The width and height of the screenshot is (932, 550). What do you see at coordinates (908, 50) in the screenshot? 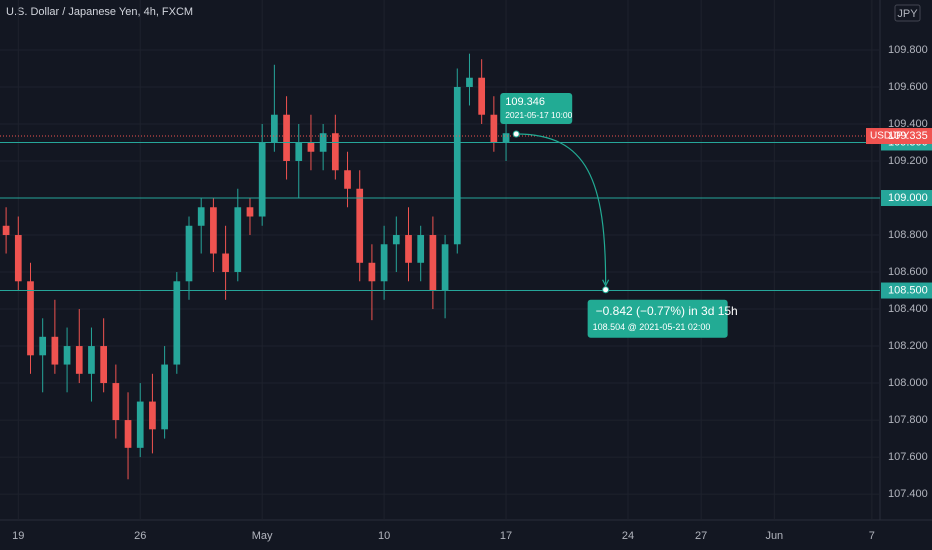
I see `y-tick-label: 109.800` at bounding box center [908, 50].